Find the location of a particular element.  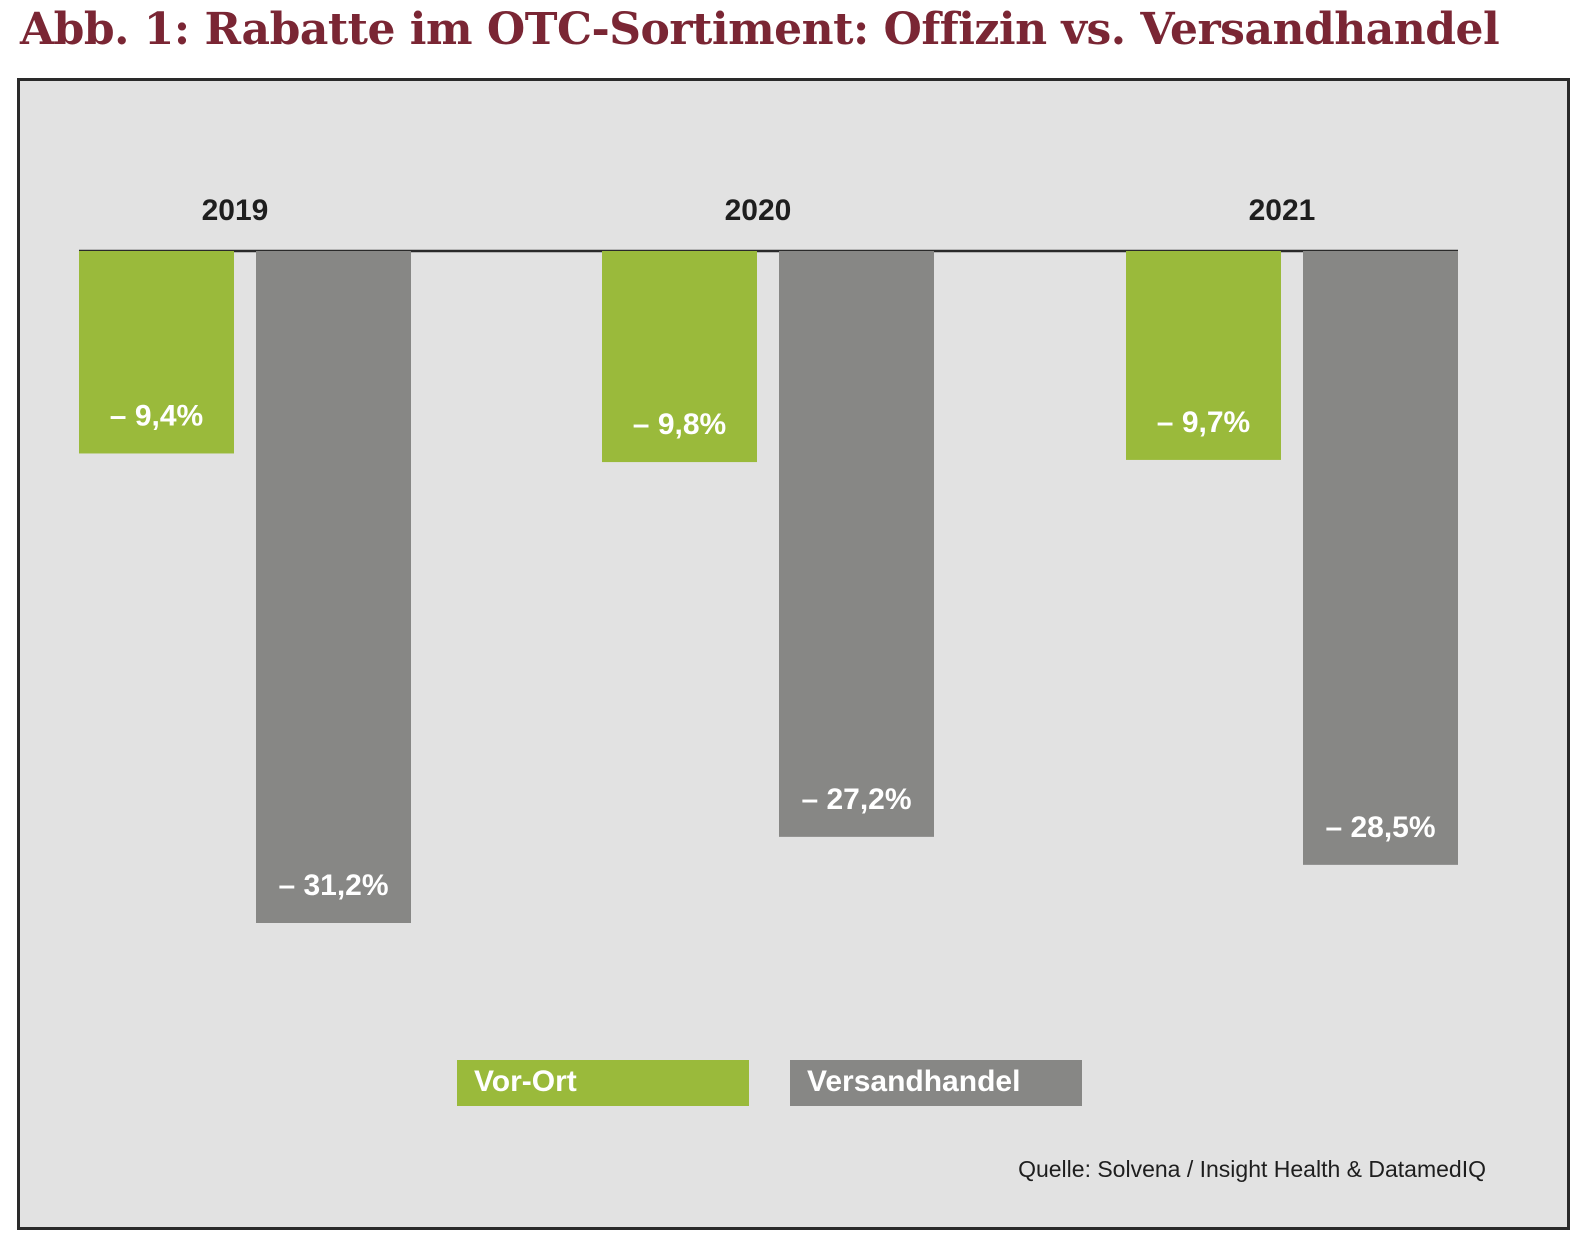

data-label-vor-ort-2019: – 9,4% is located at coordinates (156, 415).